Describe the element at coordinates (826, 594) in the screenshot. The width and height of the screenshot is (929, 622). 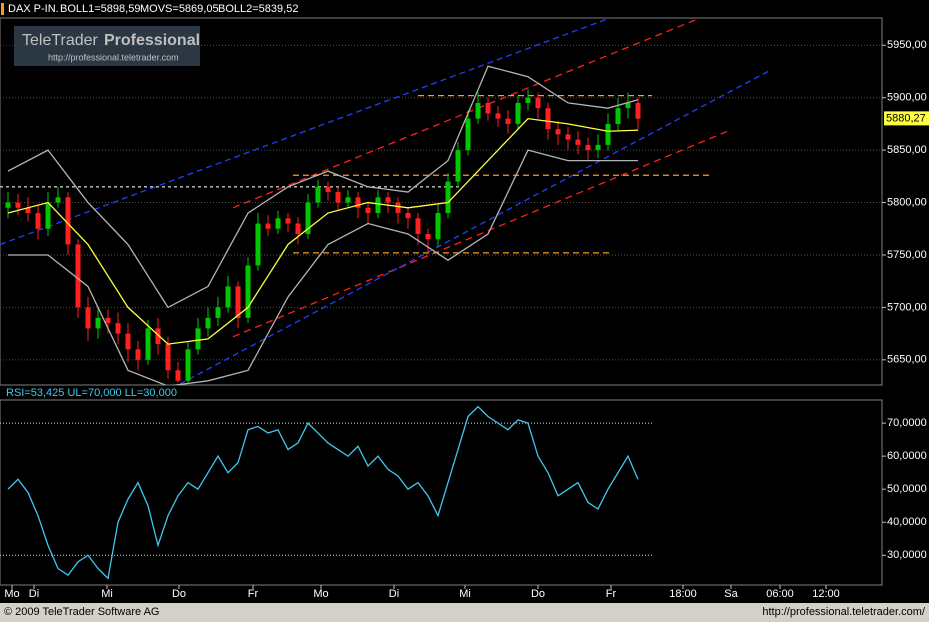
I see `x-tick-label: 12:00` at that location.